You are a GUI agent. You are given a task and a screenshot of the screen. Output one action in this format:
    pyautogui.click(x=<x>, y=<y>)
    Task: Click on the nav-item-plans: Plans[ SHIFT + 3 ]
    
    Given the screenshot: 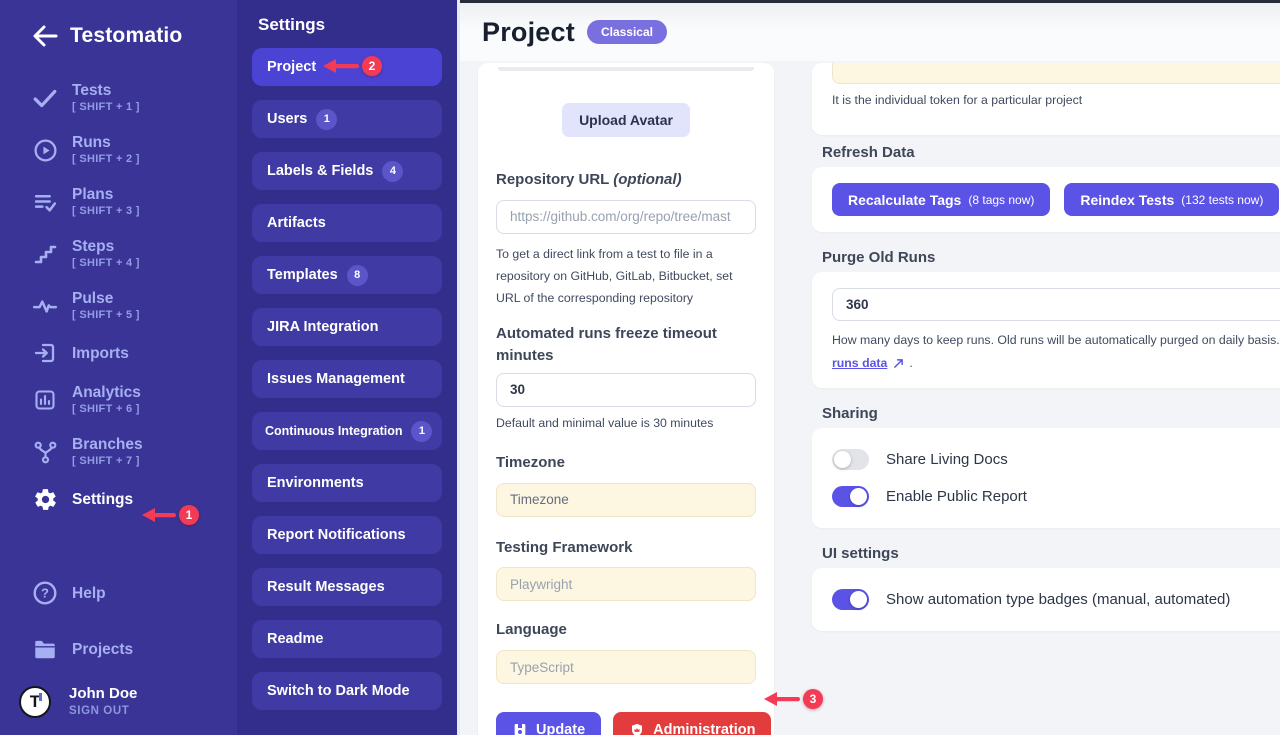 What is the action you would take?
    pyautogui.click(x=118, y=202)
    